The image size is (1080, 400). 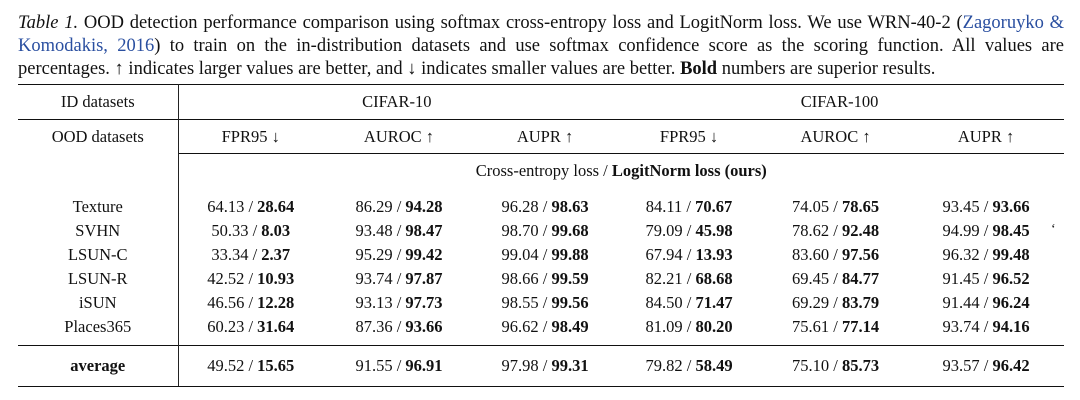 What do you see at coordinates (714, 278) in the screenshot?
I see `logitnorm-value: 68.68` at bounding box center [714, 278].